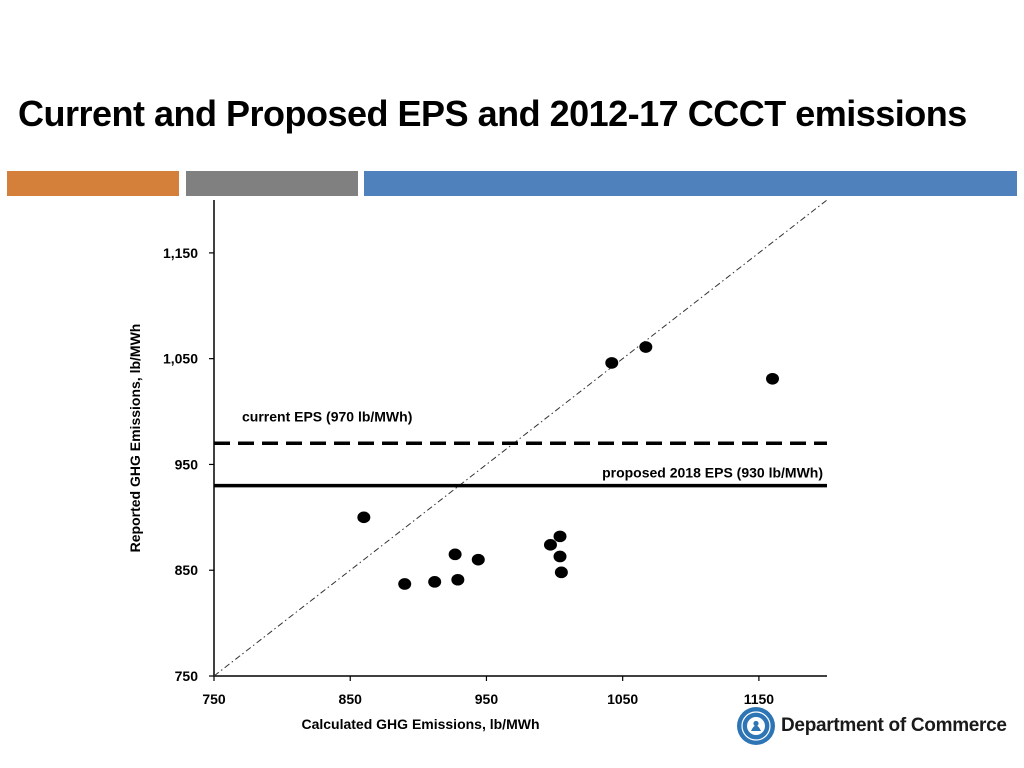  Describe the element at coordinates (180, 253) in the screenshot. I see `y-tick-label: 1,150` at that location.